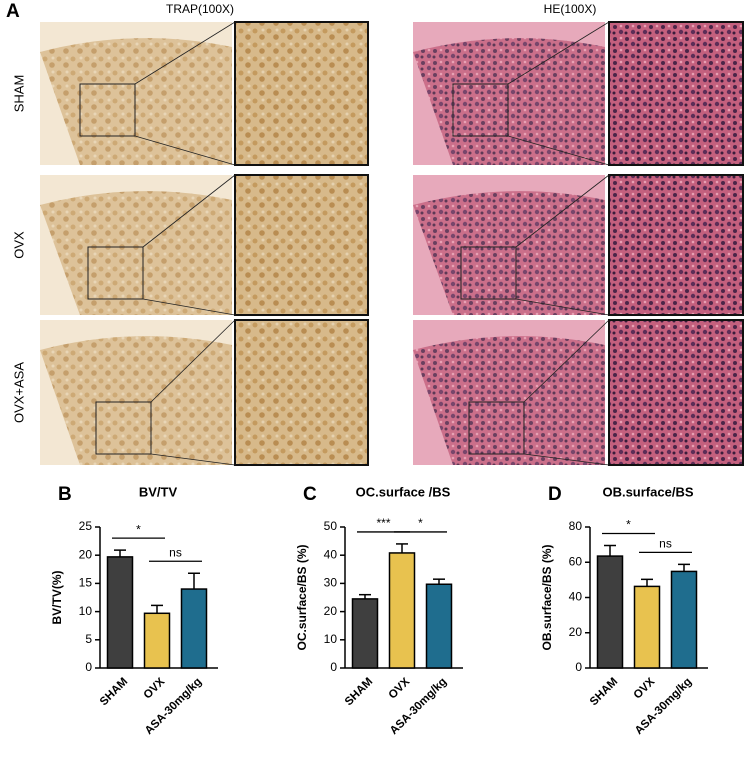 Image resolution: width=747 pixels, height=780 pixels. Describe the element at coordinates (555, 494) in the screenshot. I see `panel-label: D` at that location.